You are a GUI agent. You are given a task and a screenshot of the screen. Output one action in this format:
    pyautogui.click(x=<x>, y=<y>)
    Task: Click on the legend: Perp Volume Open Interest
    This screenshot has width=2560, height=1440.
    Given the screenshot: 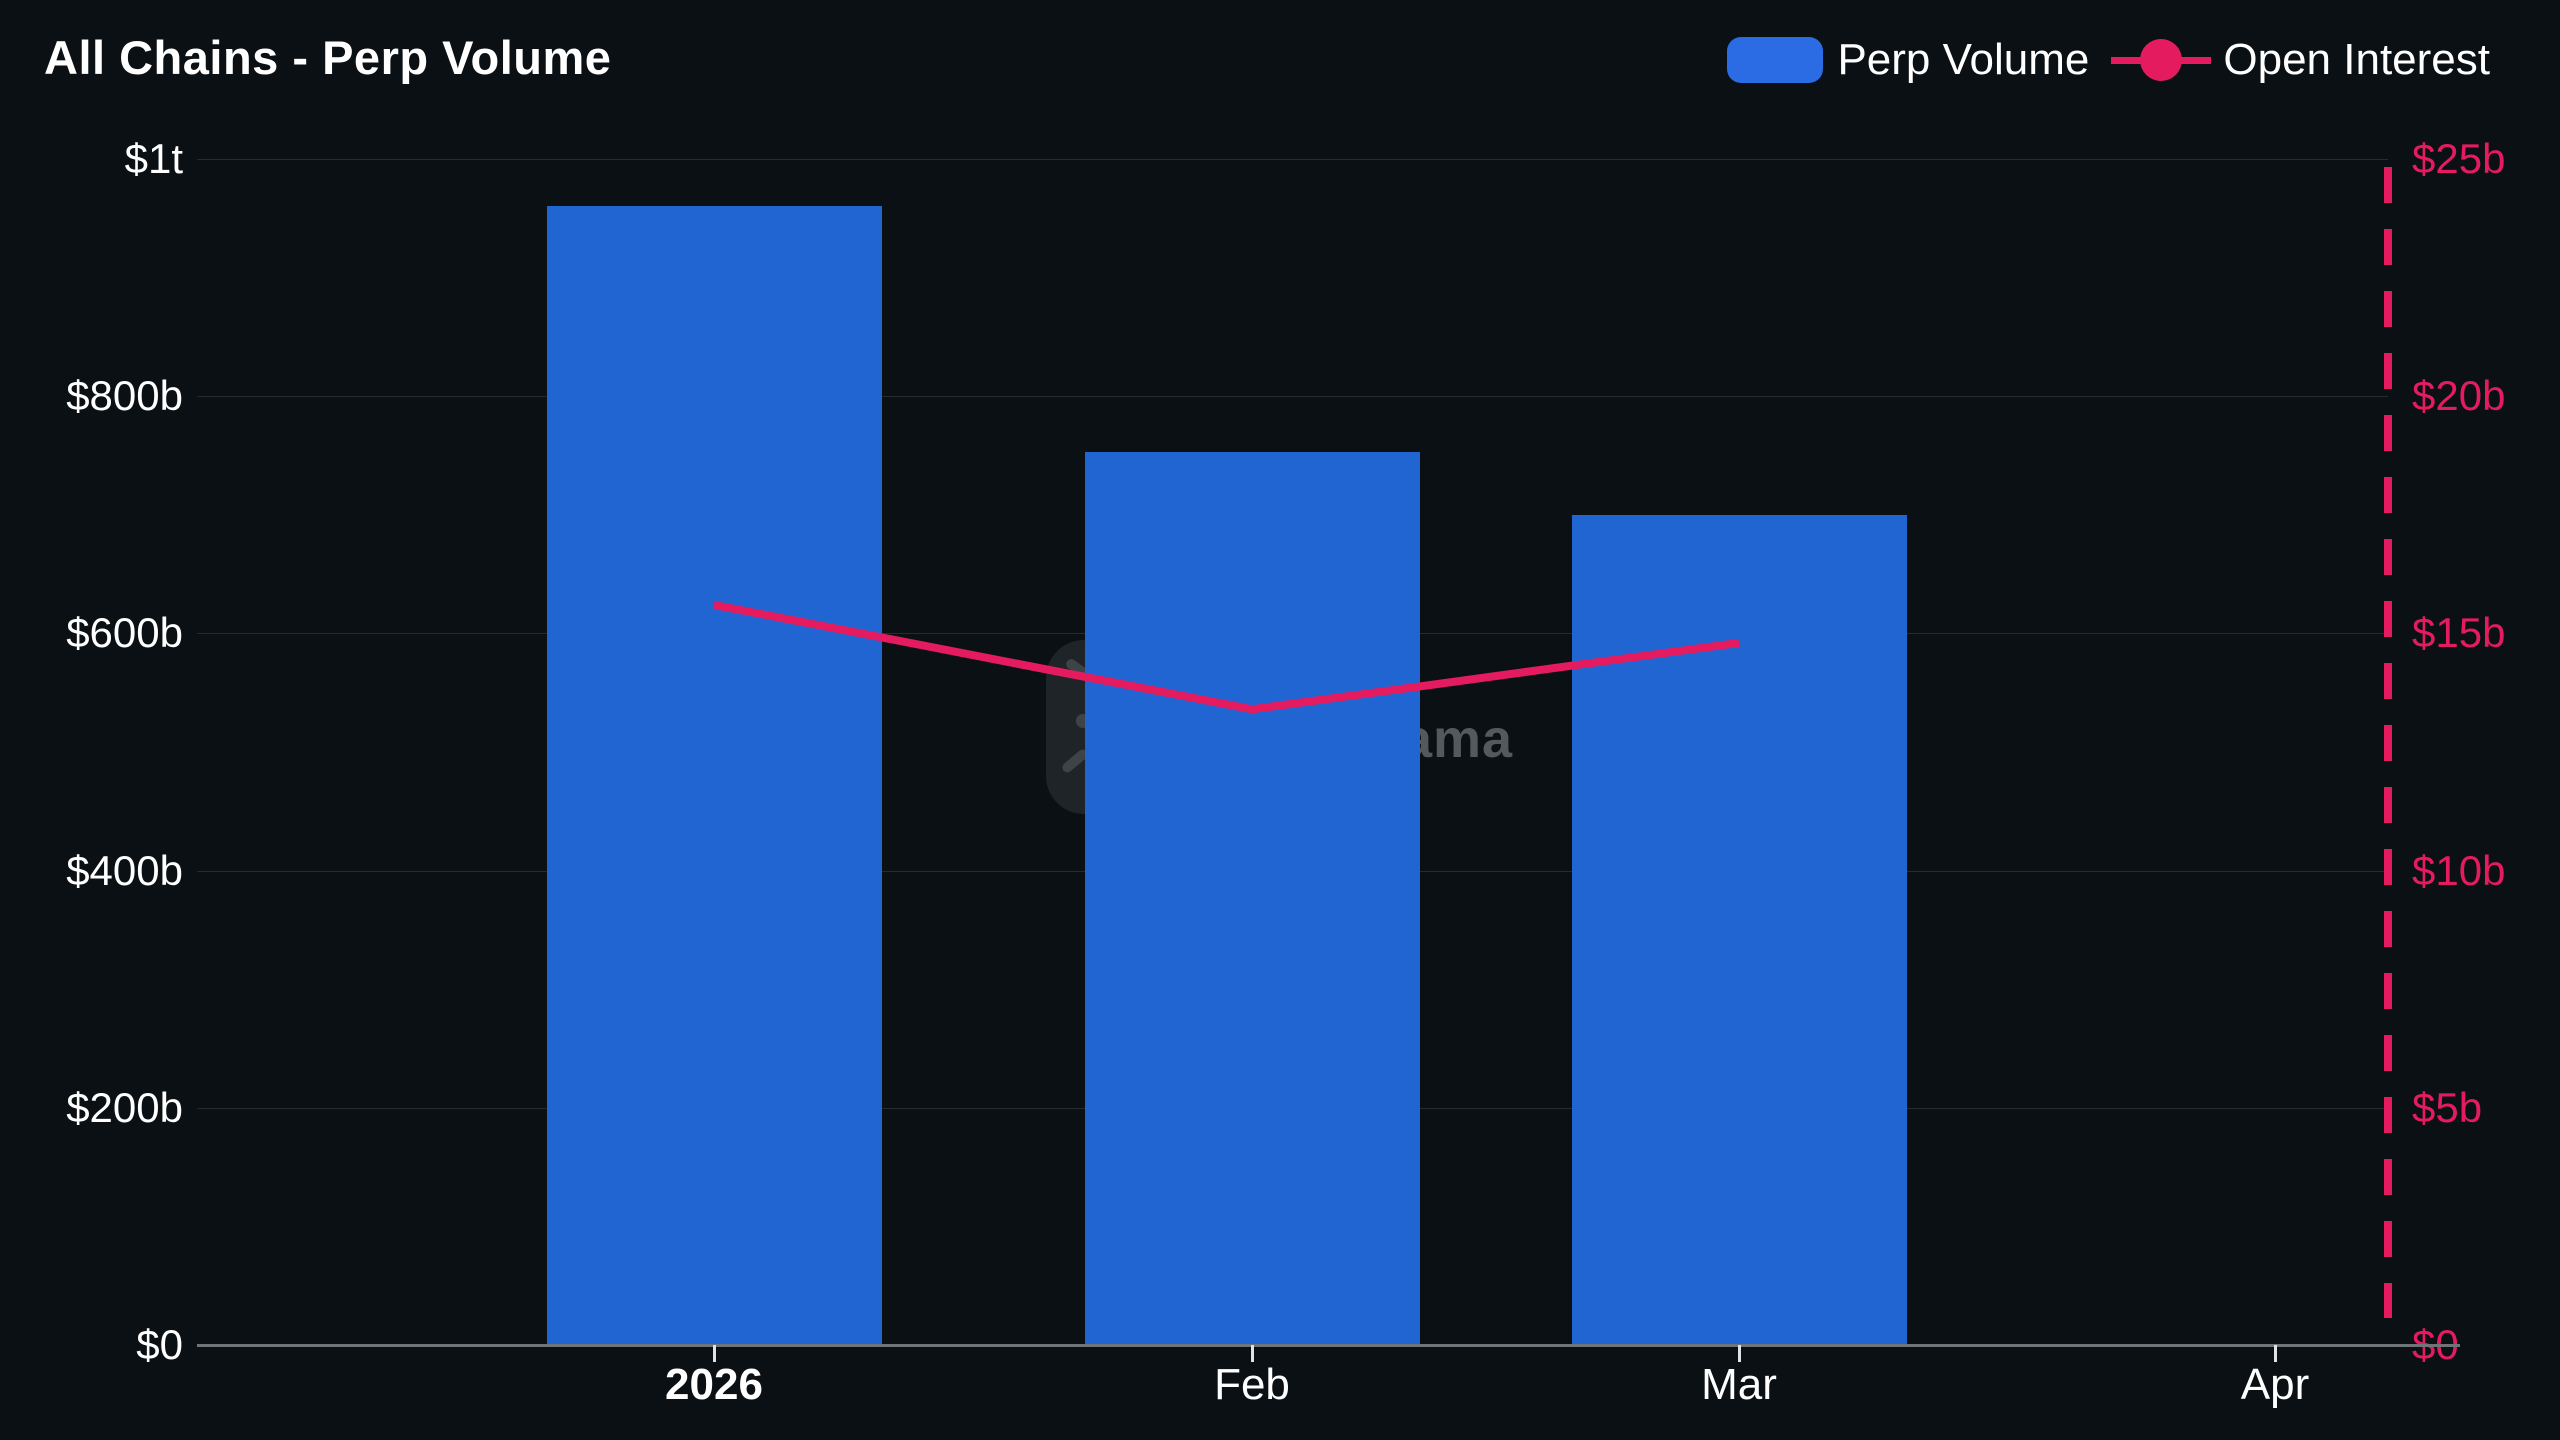 What is the action you would take?
    pyautogui.click(x=2108, y=60)
    